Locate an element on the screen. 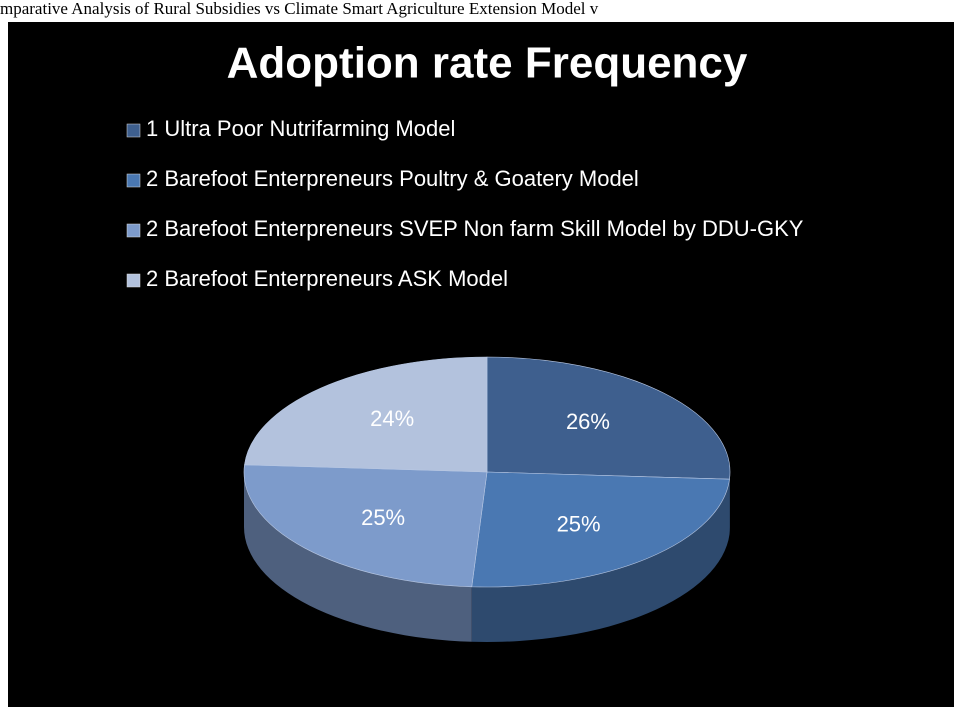  data-label: 26% is located at coordinates (588, 421).